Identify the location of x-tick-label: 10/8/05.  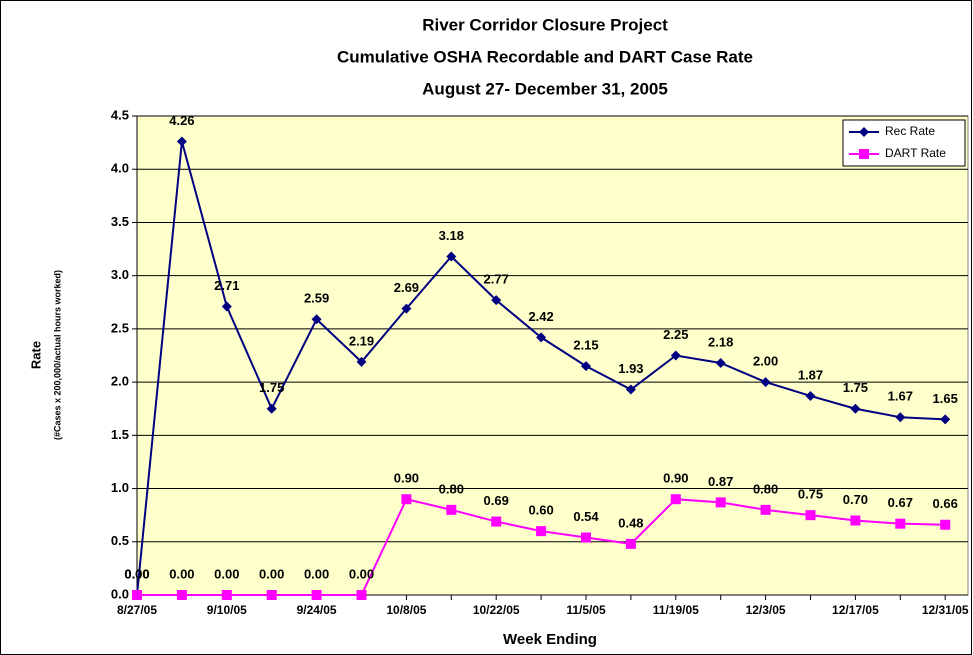
(406, 610).